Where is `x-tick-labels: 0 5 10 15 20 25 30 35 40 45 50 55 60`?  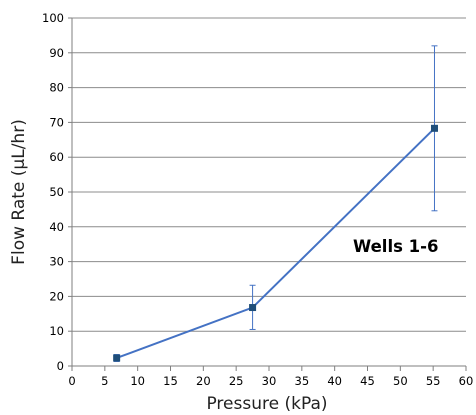
x-tick-labels: 0 5 10 15 20 25 30 35 40 45 50 55 60 is located at coordinates (270, 381).